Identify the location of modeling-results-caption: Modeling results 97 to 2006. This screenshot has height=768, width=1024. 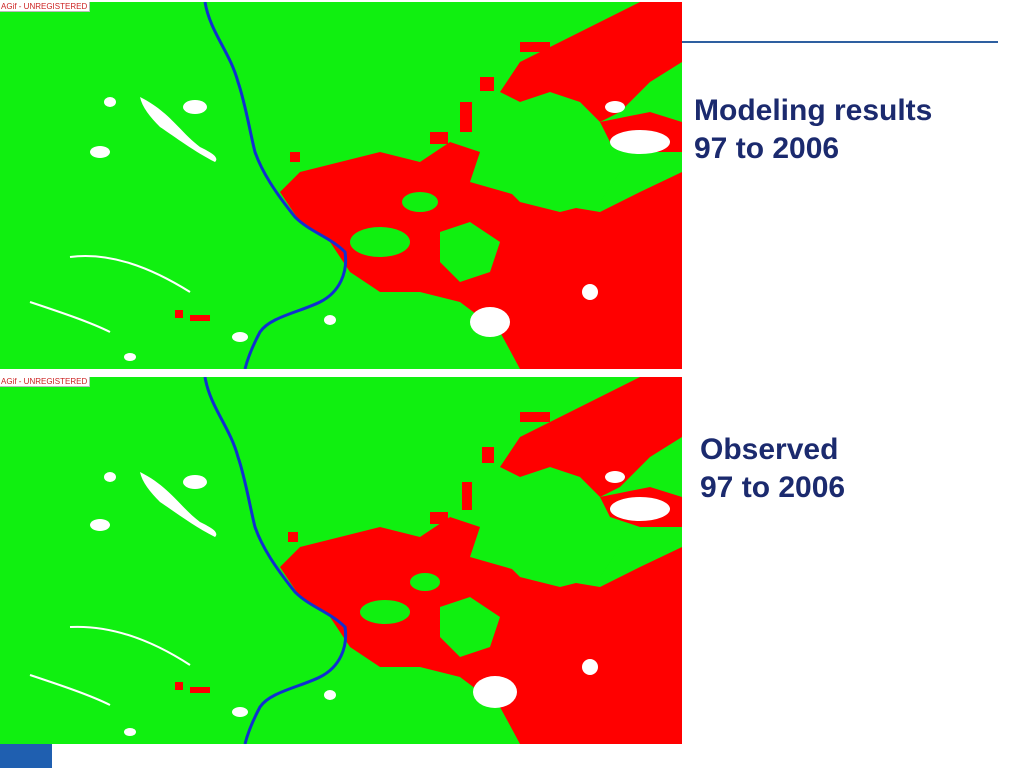
(813, 130).